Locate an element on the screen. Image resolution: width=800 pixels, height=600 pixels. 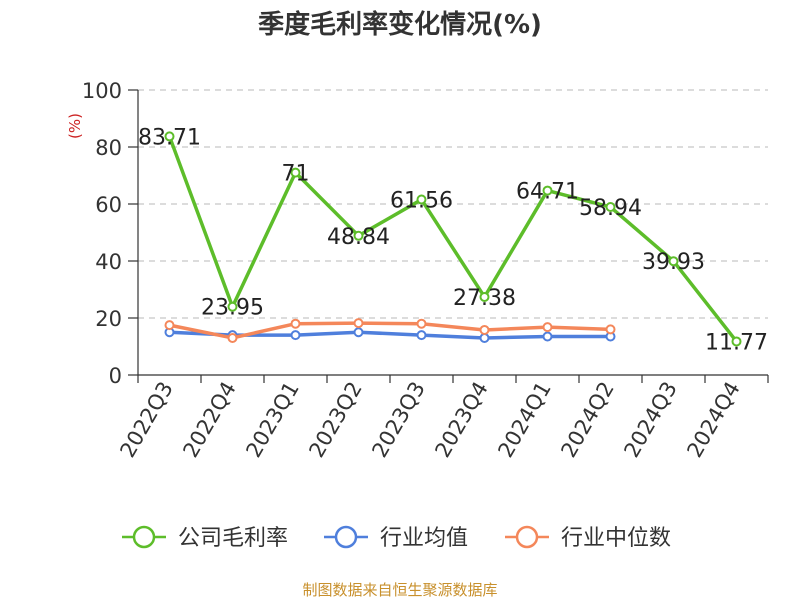
data-label: 27.38 is located at coordinates (484, 298).